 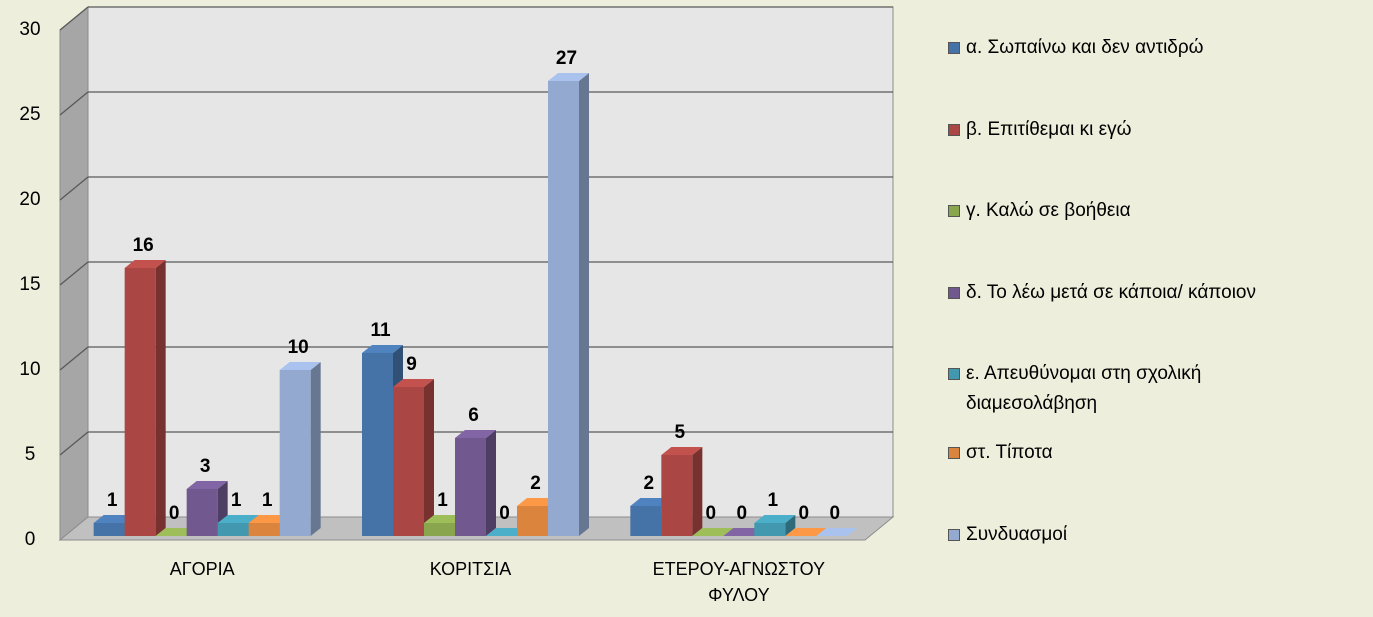 What do you see at coordinates (1048, 210) in the screenshot?
I see `legend-label: γ. Καλώ σε βοήθεια` at bounding box center [1048, 210].